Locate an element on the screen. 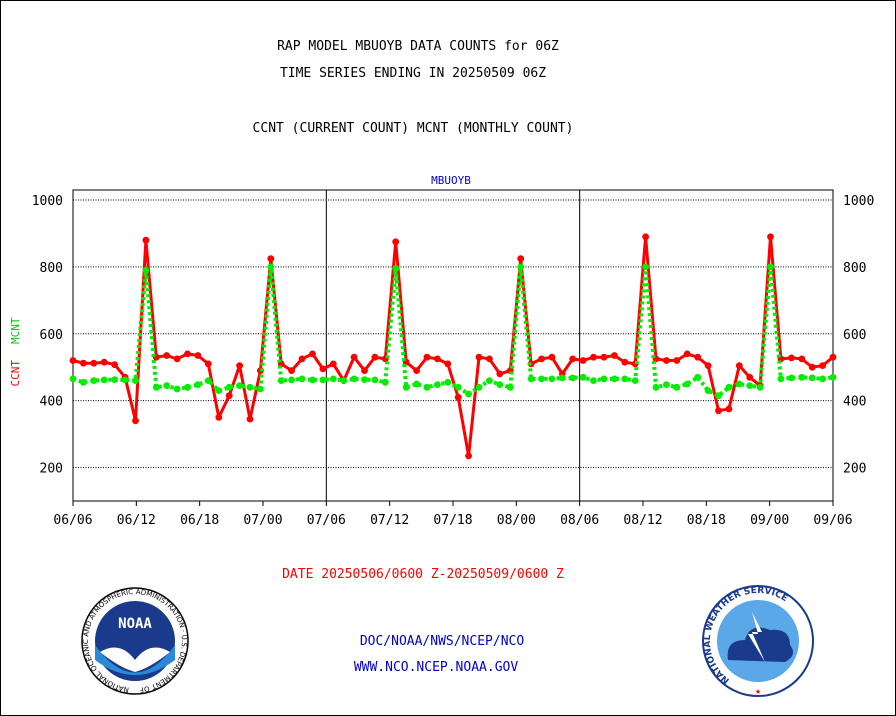 Image resolution: width=896 pixels, height=716 pixels. x-tick-label: 08/00 is located at coordinates (516, 520).